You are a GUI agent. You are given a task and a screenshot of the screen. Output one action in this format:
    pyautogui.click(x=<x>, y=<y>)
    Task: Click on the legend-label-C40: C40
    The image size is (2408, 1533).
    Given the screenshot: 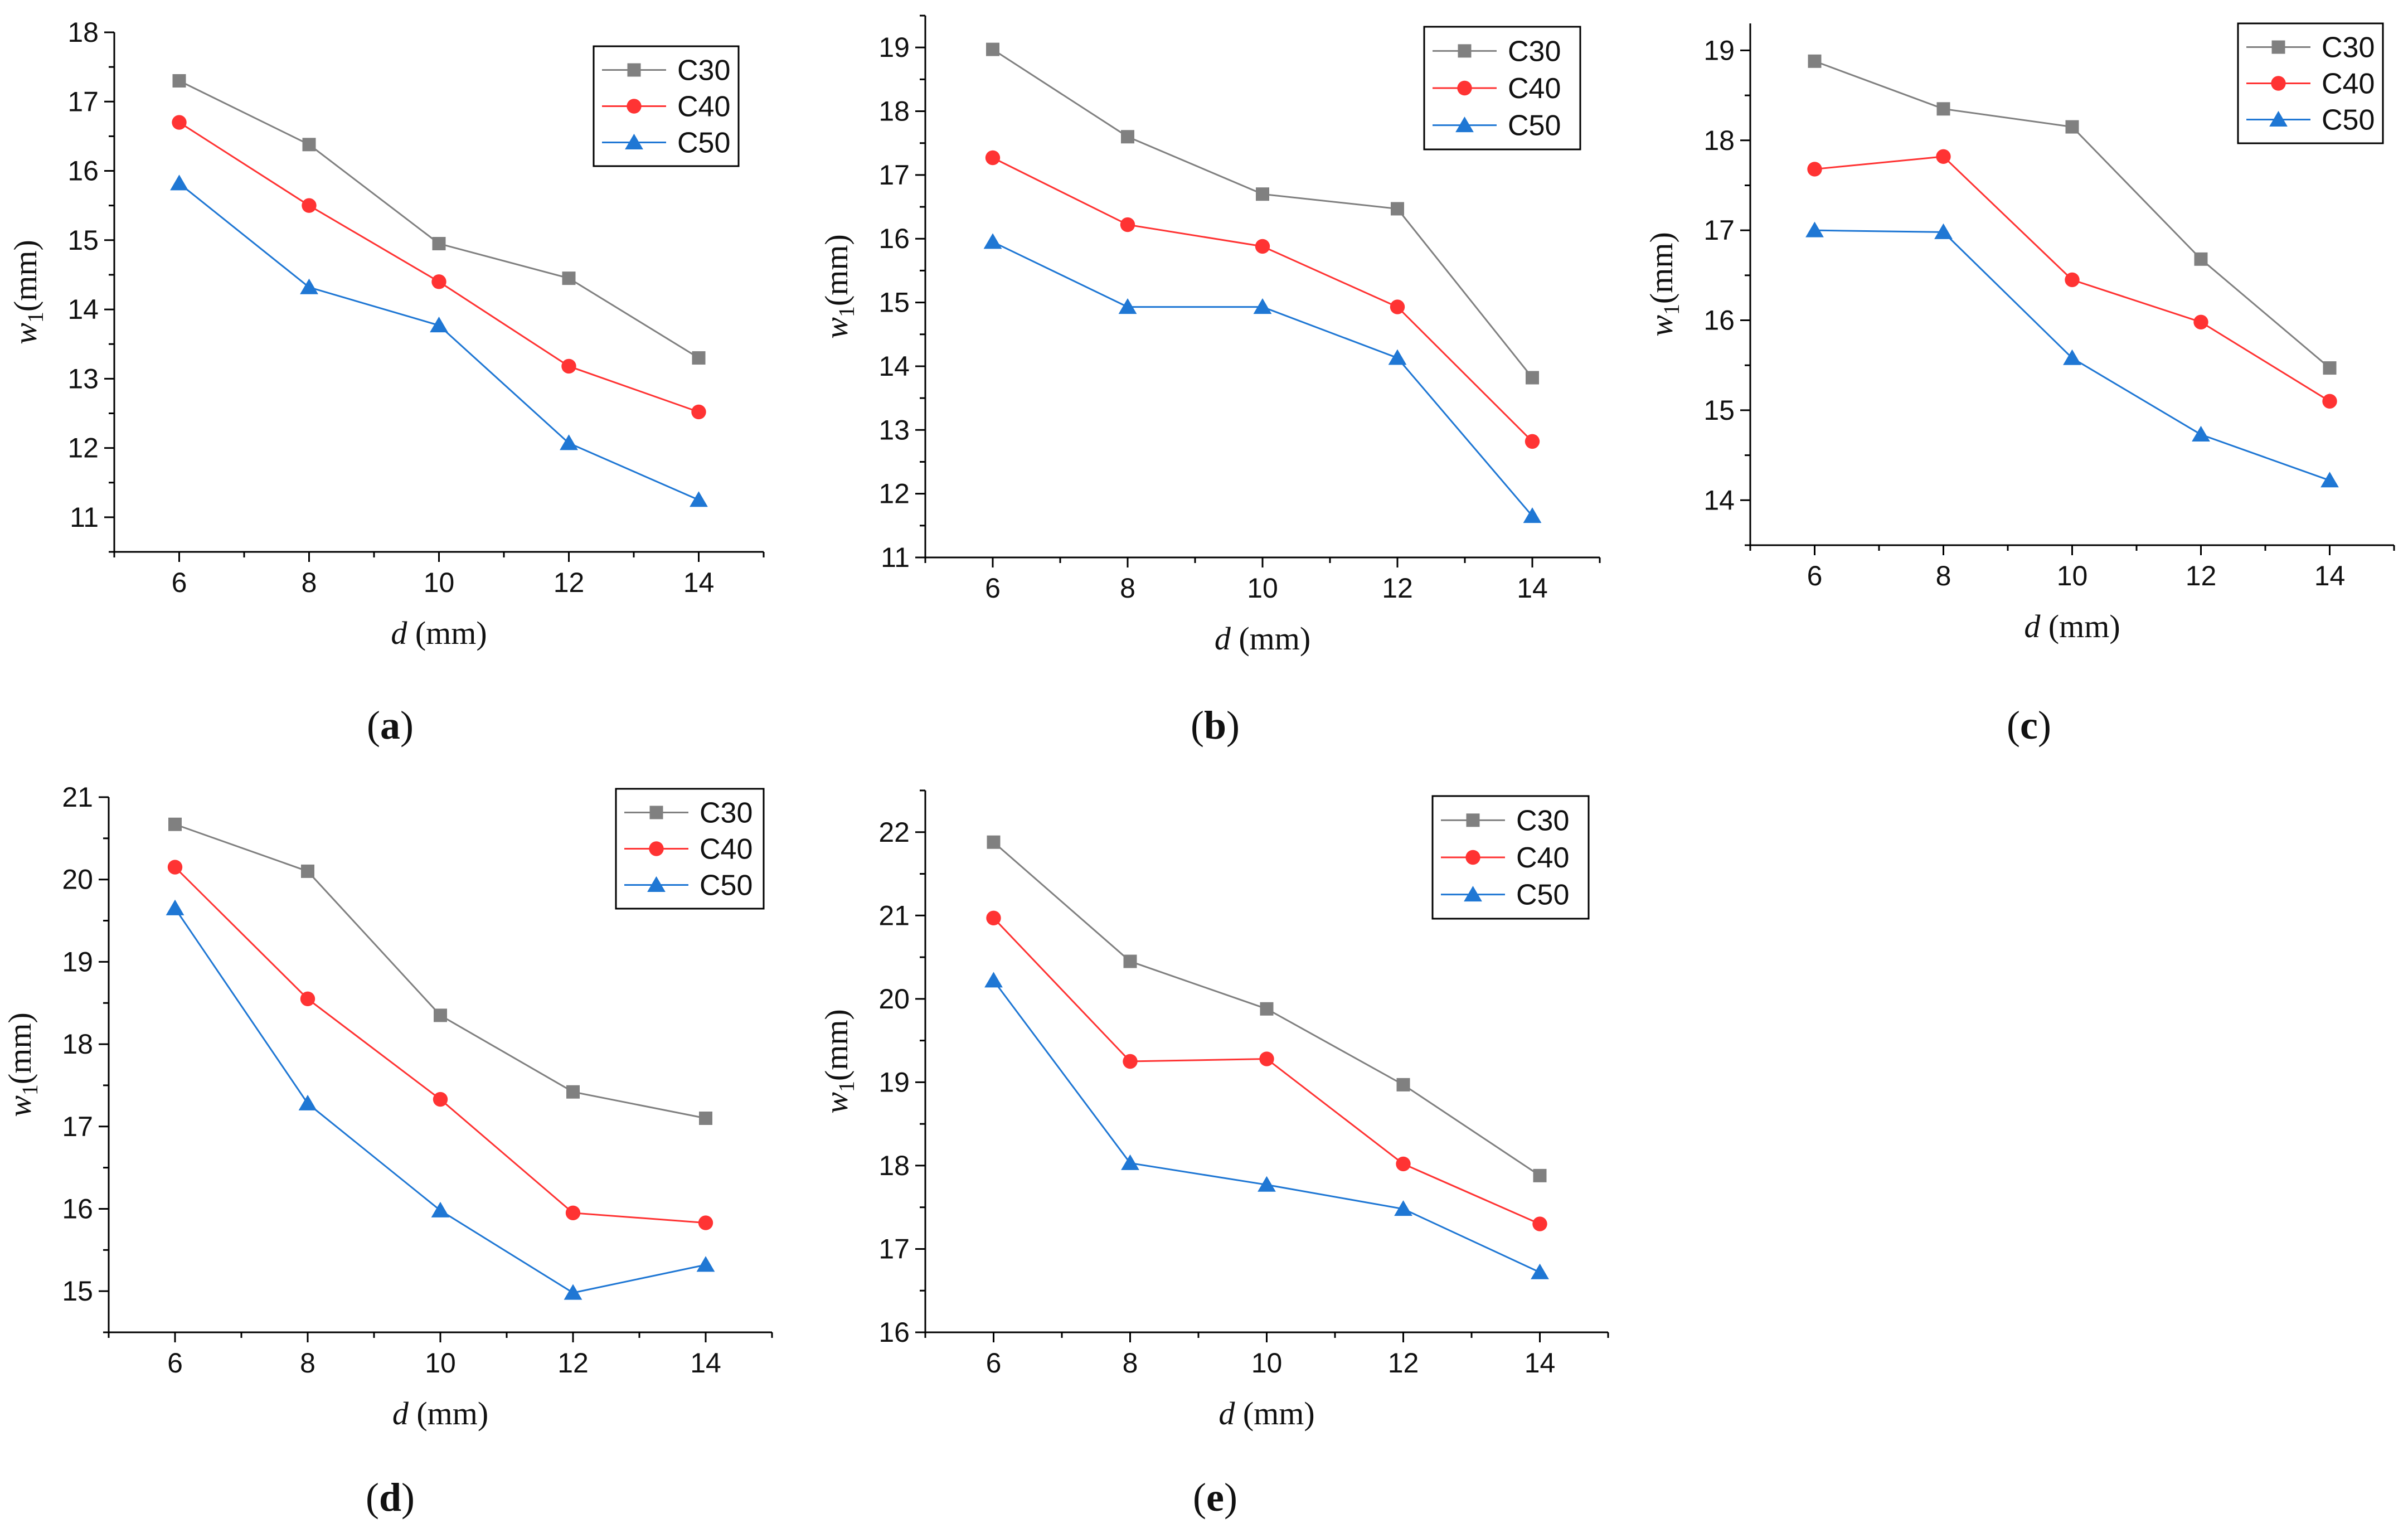 What is the action you would take?
    pyautogui.click(x=726, y=849)
    